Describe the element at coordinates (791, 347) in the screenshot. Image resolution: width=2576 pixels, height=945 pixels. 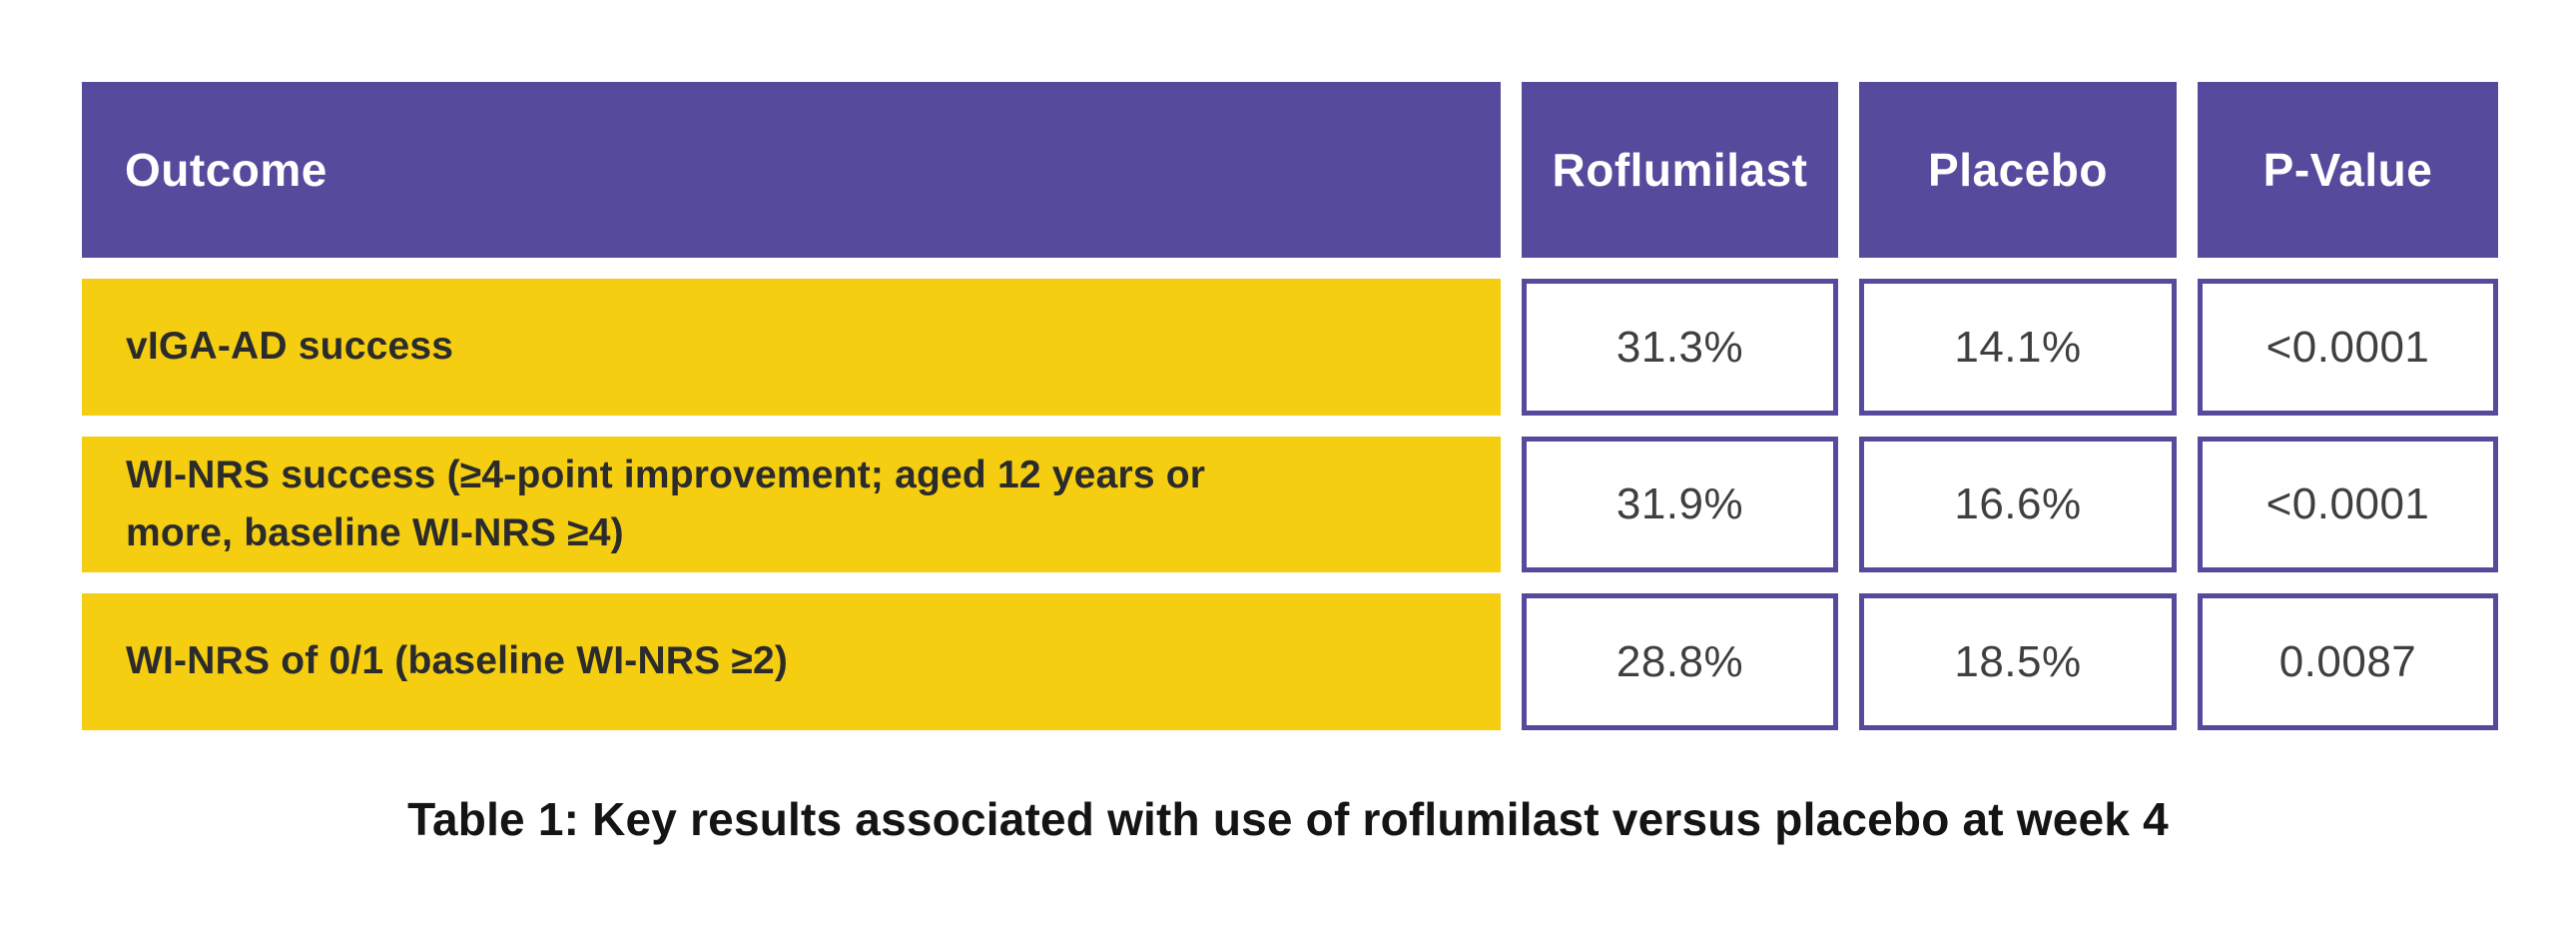
I see `outcome-cell-viga-ad: vIGA-AD success` at that location.